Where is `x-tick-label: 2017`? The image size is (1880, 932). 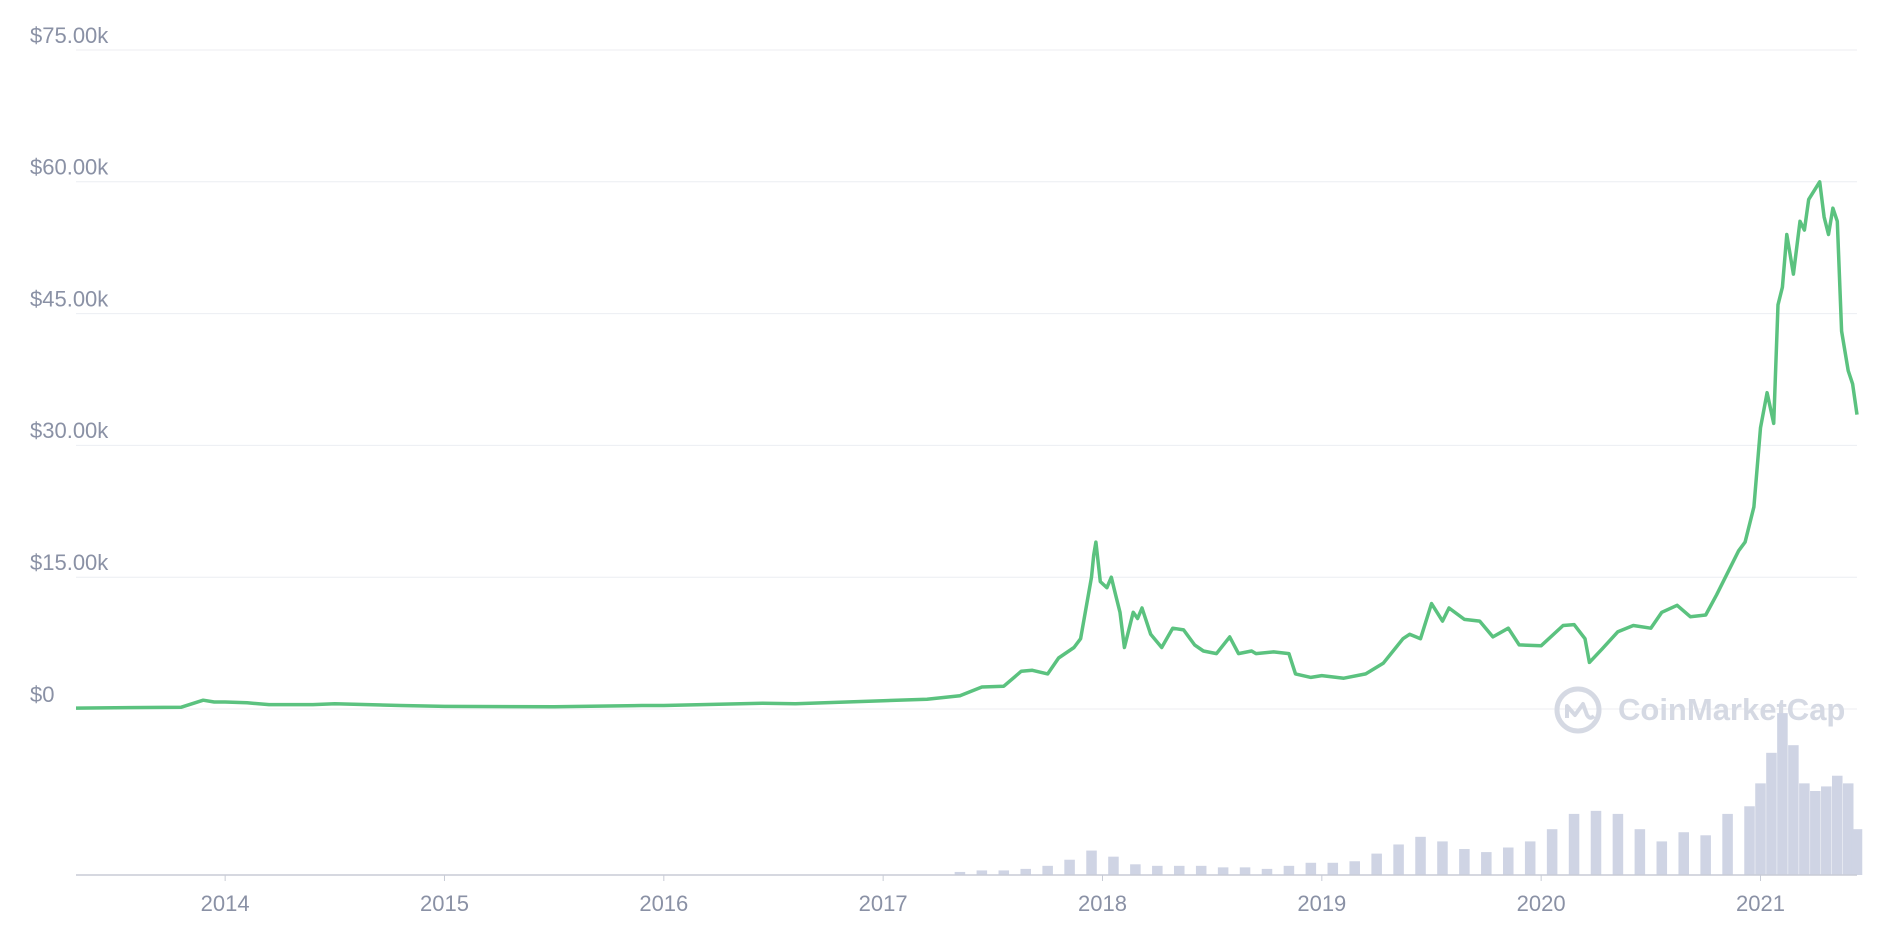
x-tick-label: 2017 is located at coordinates (883, 903).